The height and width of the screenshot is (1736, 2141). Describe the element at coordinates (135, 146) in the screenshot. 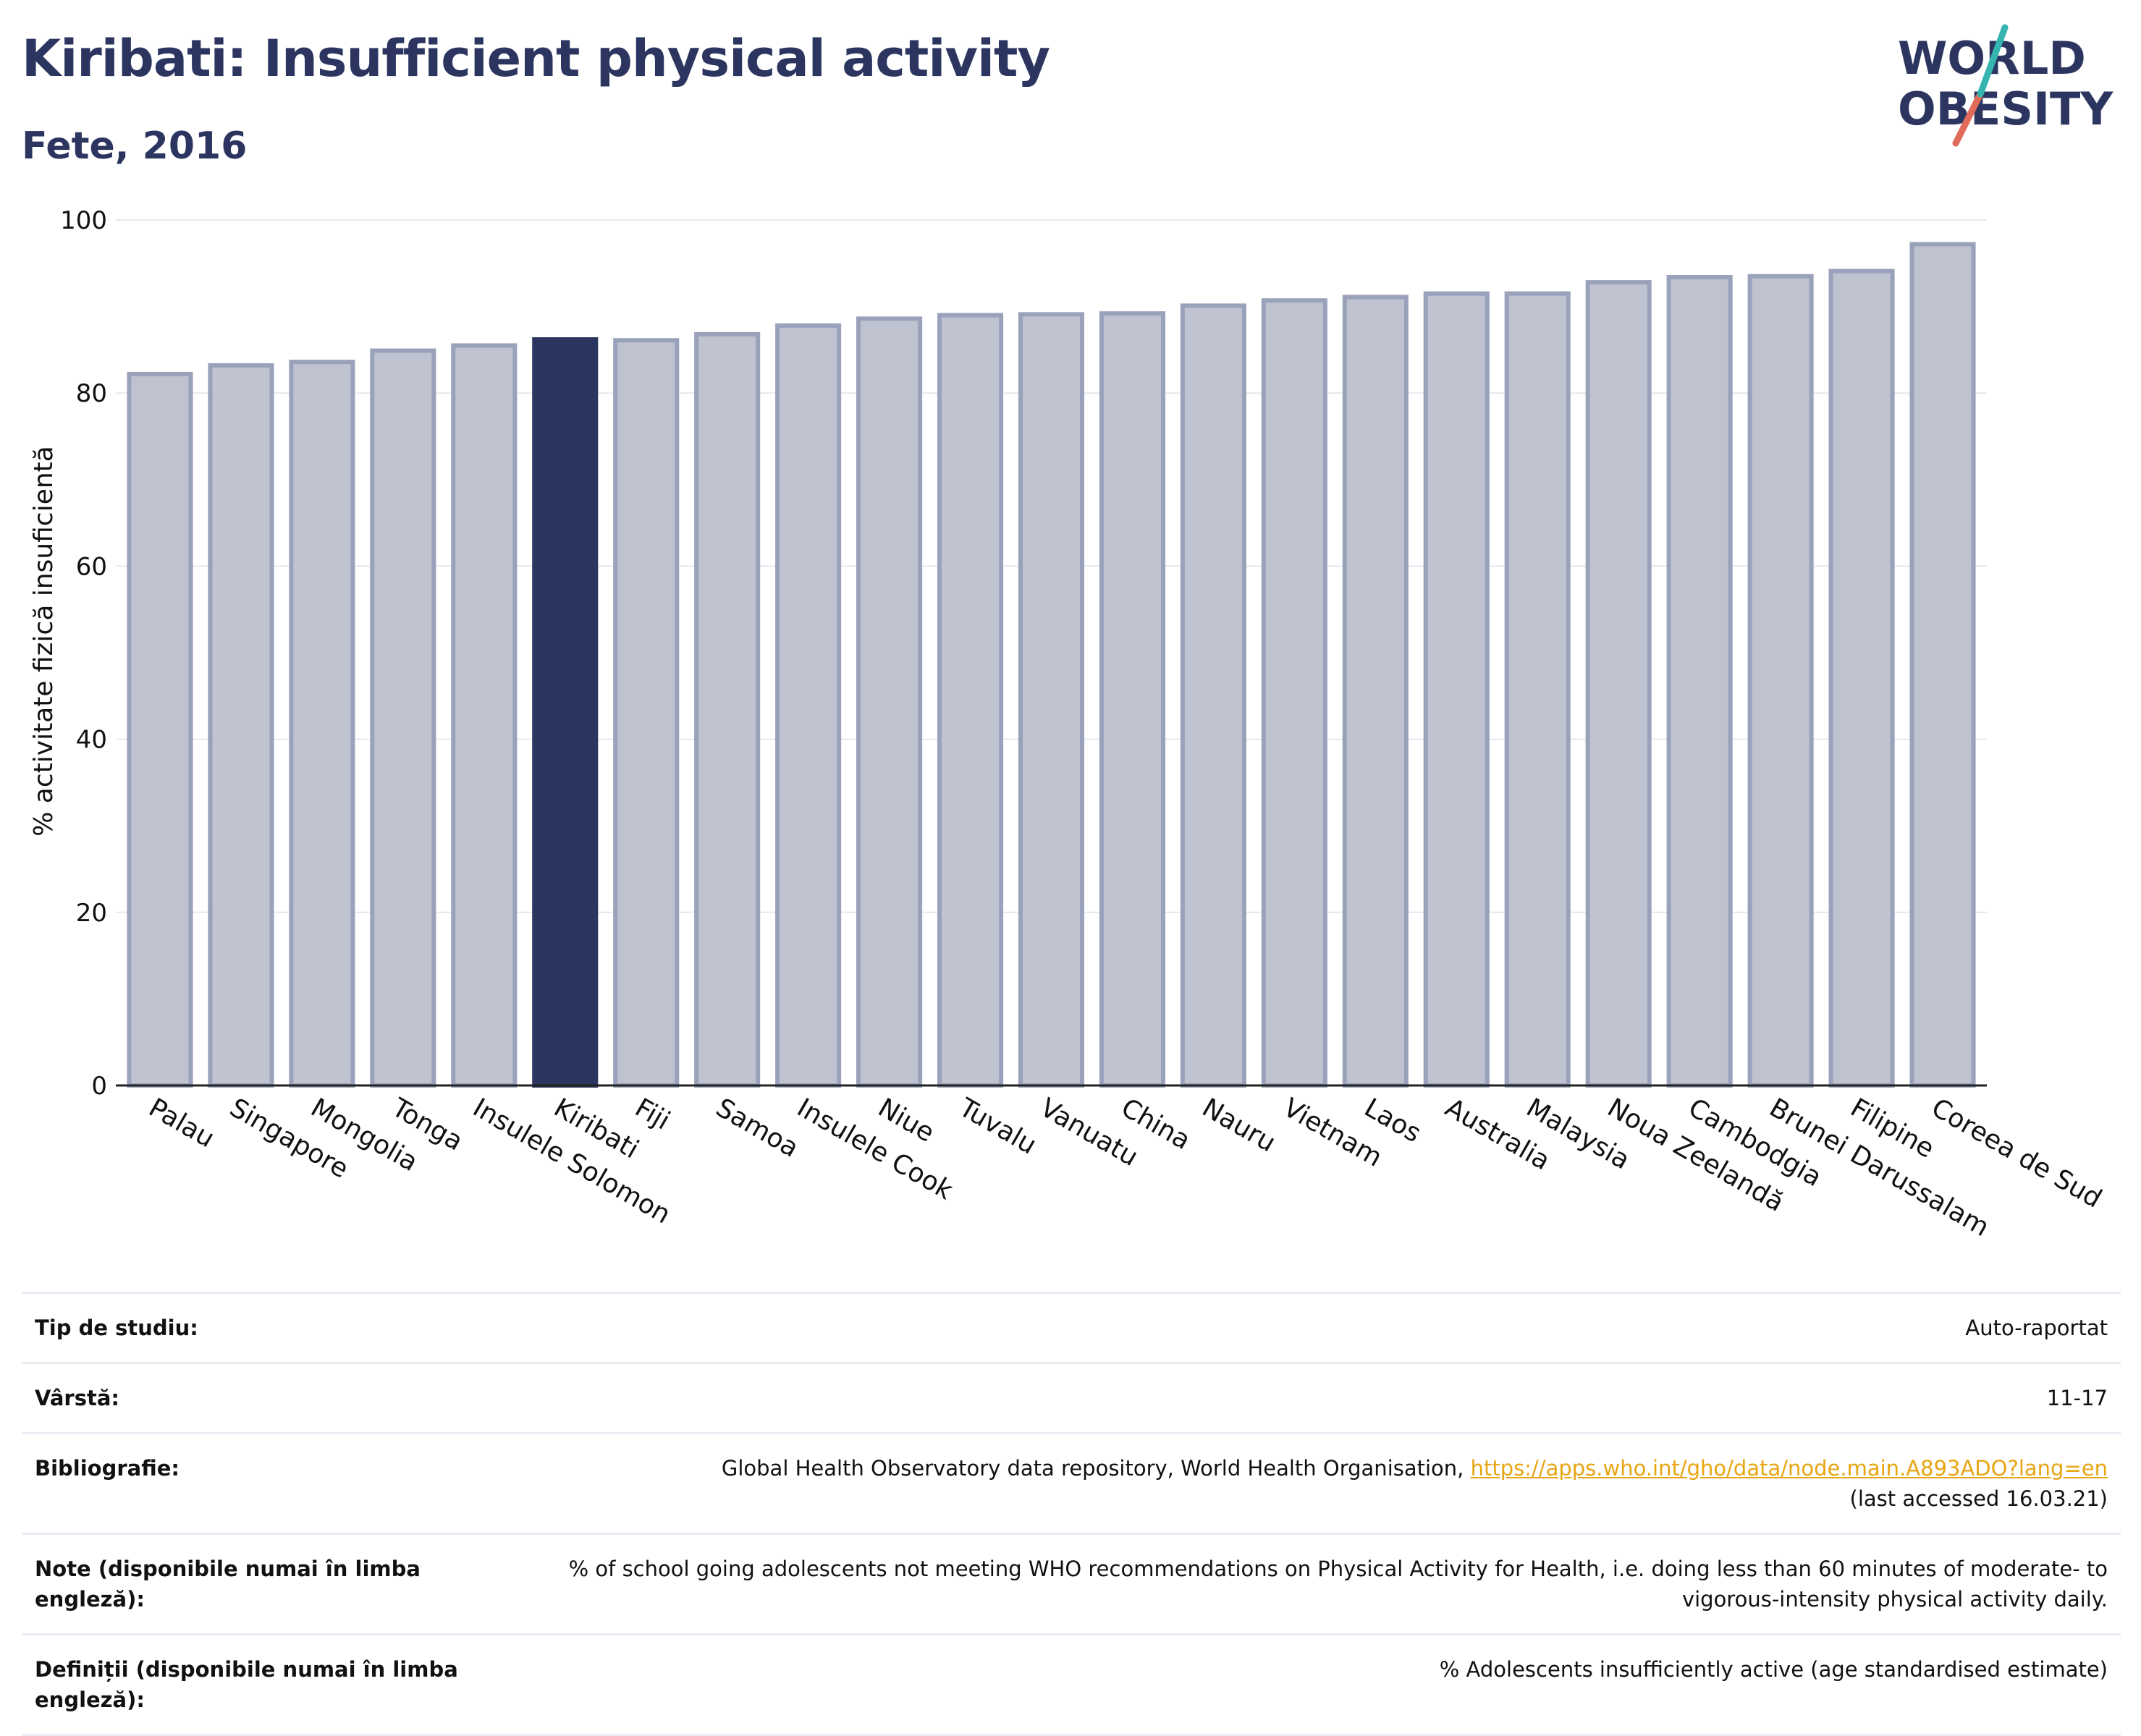

I see `chart-subtitle: Fete, 2016` at that location.